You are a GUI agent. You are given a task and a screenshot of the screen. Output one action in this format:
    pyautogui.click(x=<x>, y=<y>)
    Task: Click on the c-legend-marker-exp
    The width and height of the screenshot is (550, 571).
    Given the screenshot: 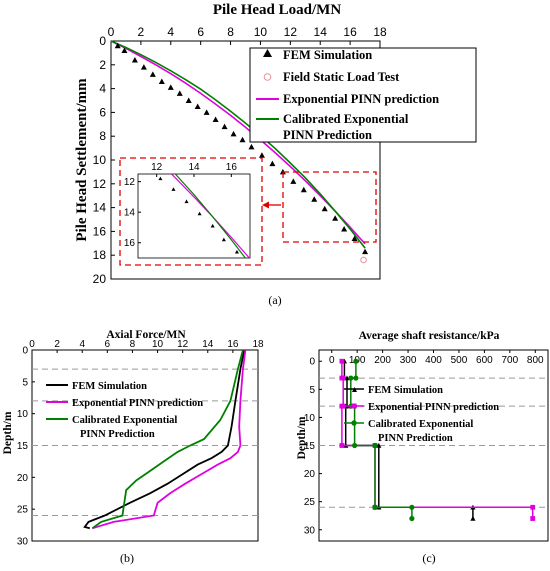 What is the action you would take?
    pyautogui.click(x=354, y=406)
    